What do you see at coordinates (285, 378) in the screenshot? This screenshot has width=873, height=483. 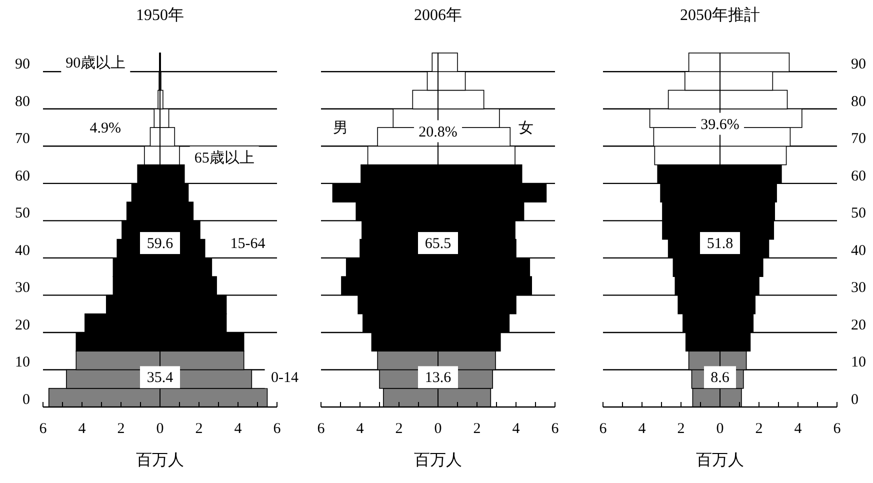 I see `annotation: 0-14` at bounding box center [285, 378].